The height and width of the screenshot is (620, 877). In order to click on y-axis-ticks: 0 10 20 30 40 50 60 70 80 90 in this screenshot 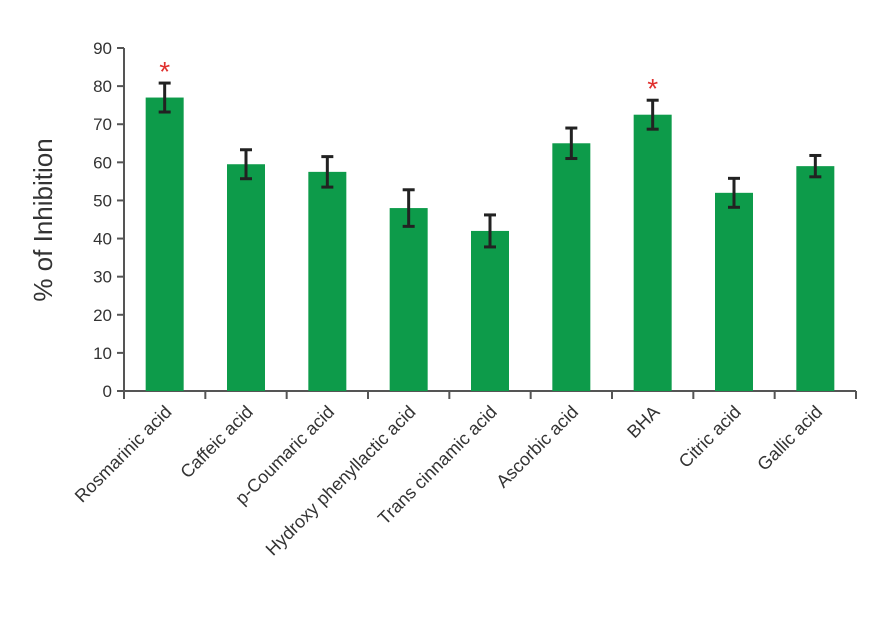, I will do `click(108, 220)`.